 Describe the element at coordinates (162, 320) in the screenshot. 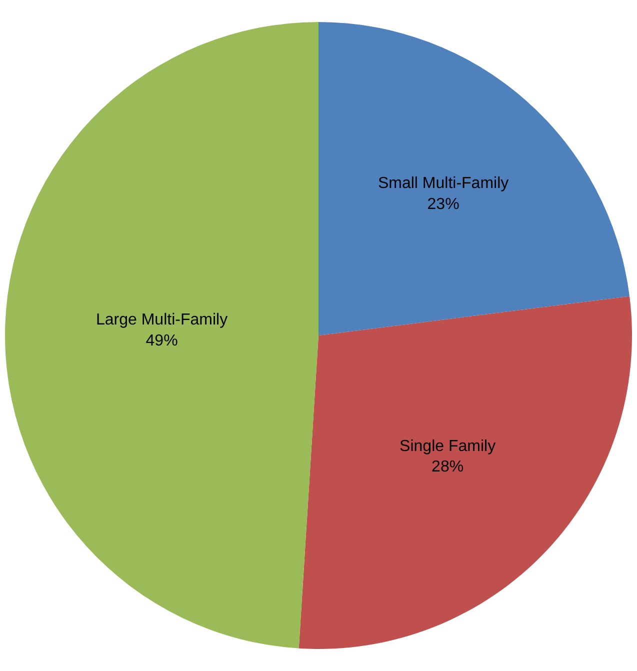

I see `slice-label: Large Multi-Family` at that location.